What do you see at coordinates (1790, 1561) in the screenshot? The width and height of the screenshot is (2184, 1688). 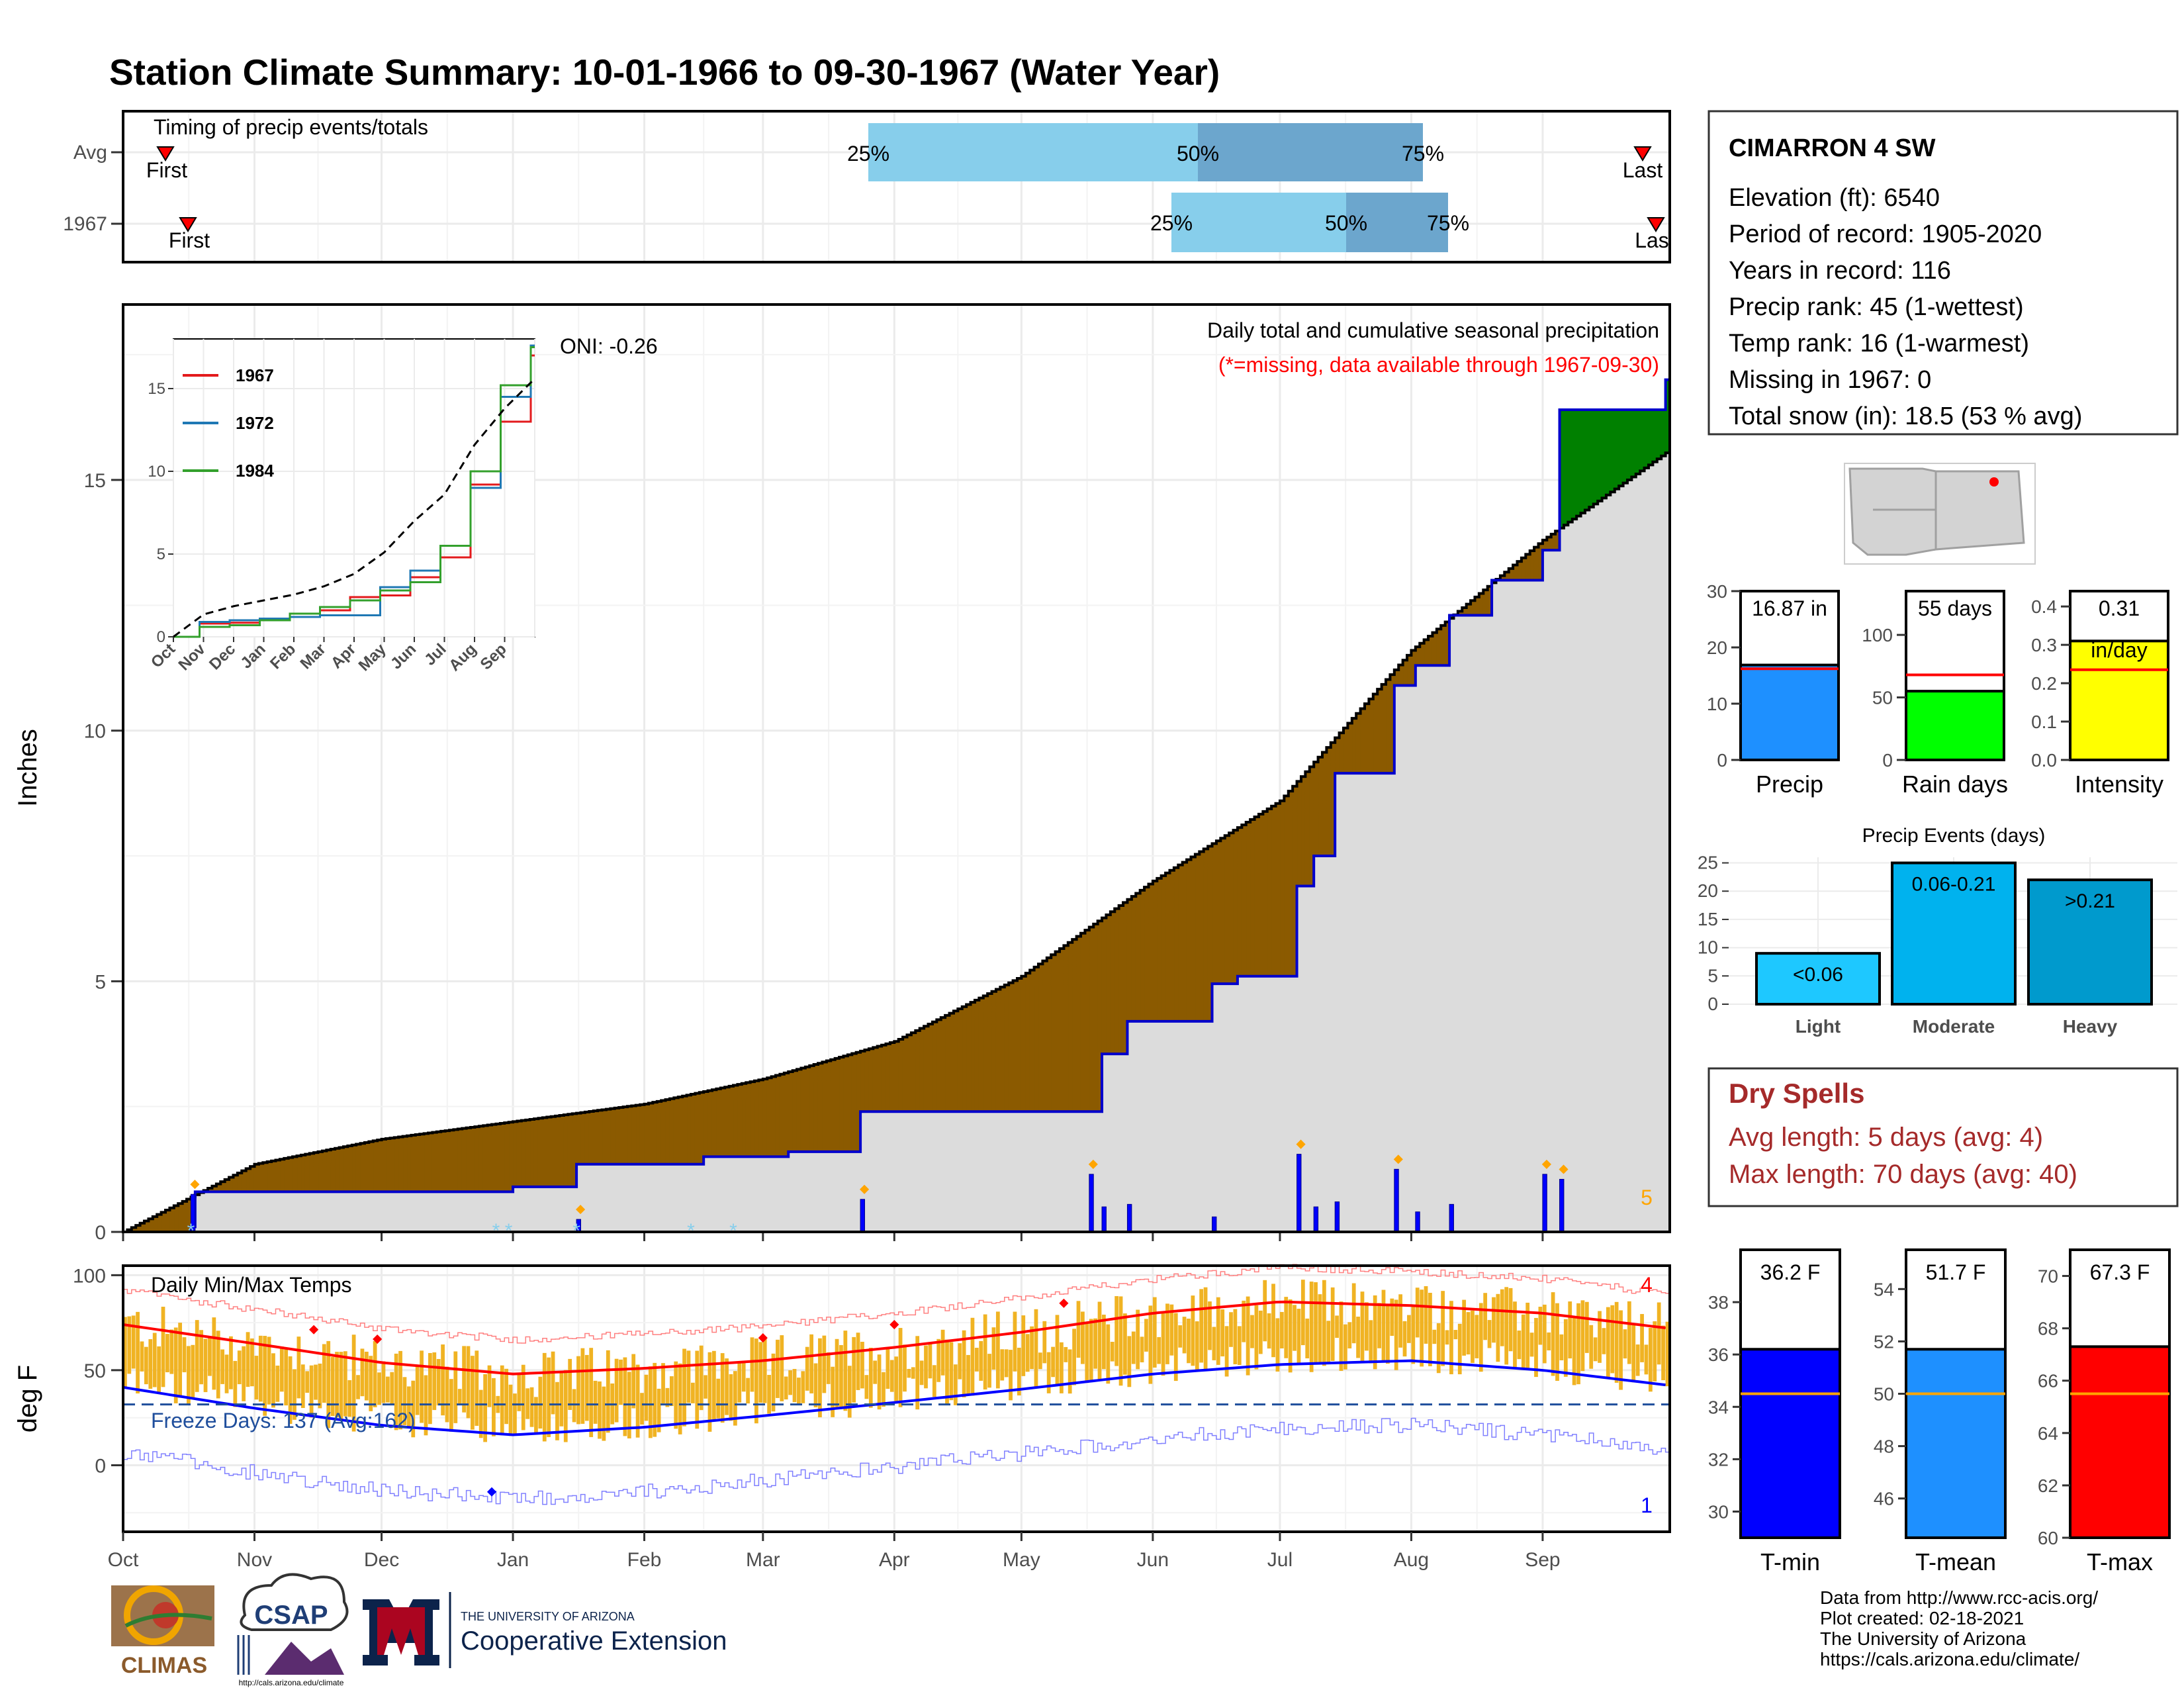 I see `temp-bar-label: T-min` at bounding box center [1790, 1561].